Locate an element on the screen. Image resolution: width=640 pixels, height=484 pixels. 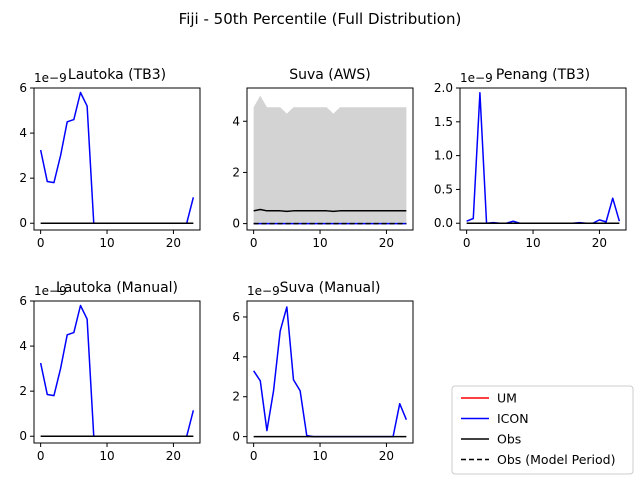
series-obs is located at coordinates (330, 210).